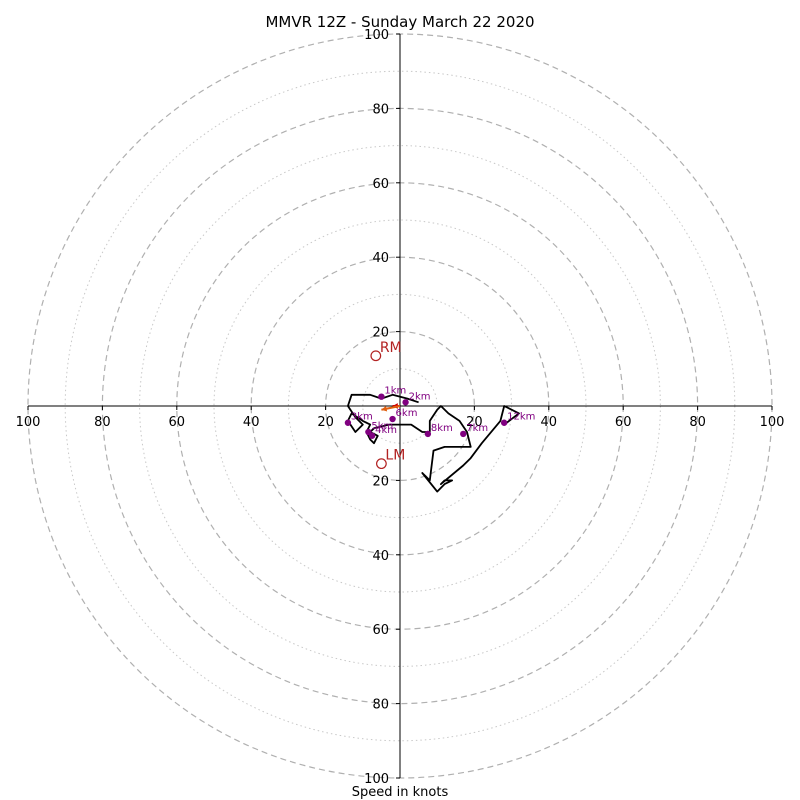  What do you see at coordinates (395, 391) in the screenshot?
I see `height-label: 1km` at bounding box center [395, 391].